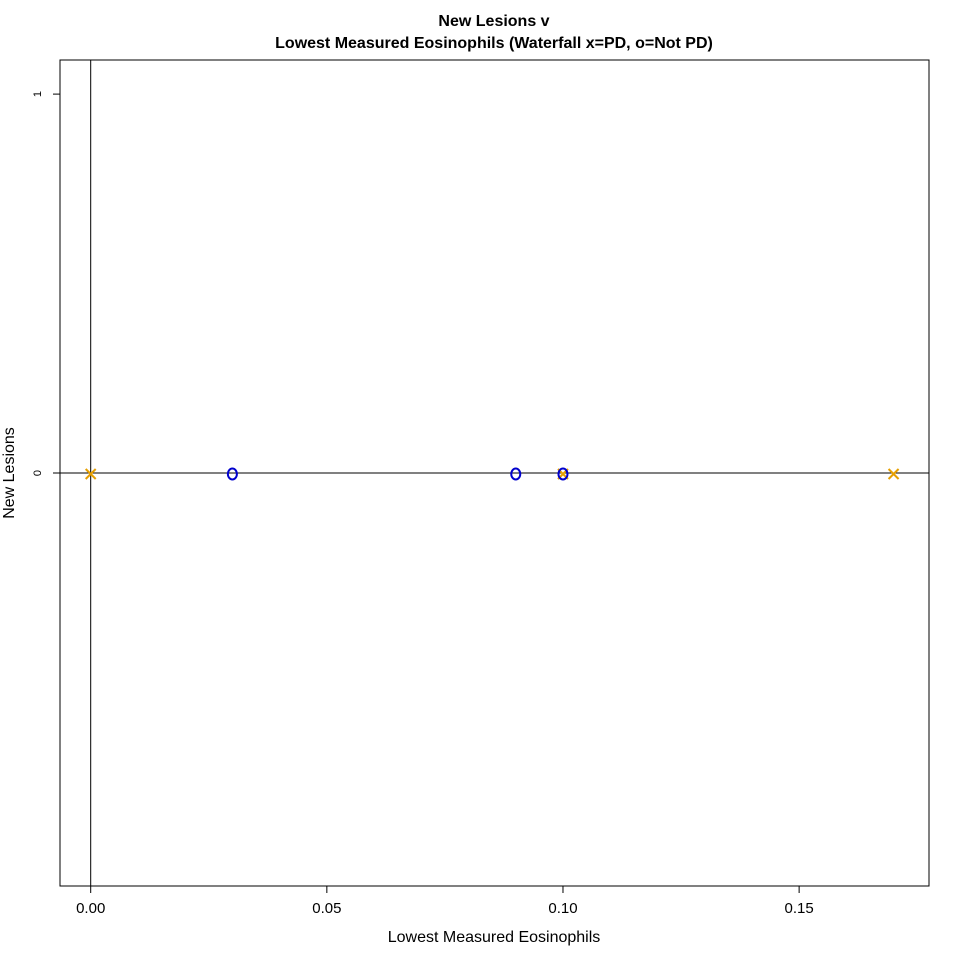 This screenshot has width=960, height=960. Describe the element at coordinates (445, 901) in the screenshot. I see `x-axis: 0.00 0.05 0.10 0.15` at that location.